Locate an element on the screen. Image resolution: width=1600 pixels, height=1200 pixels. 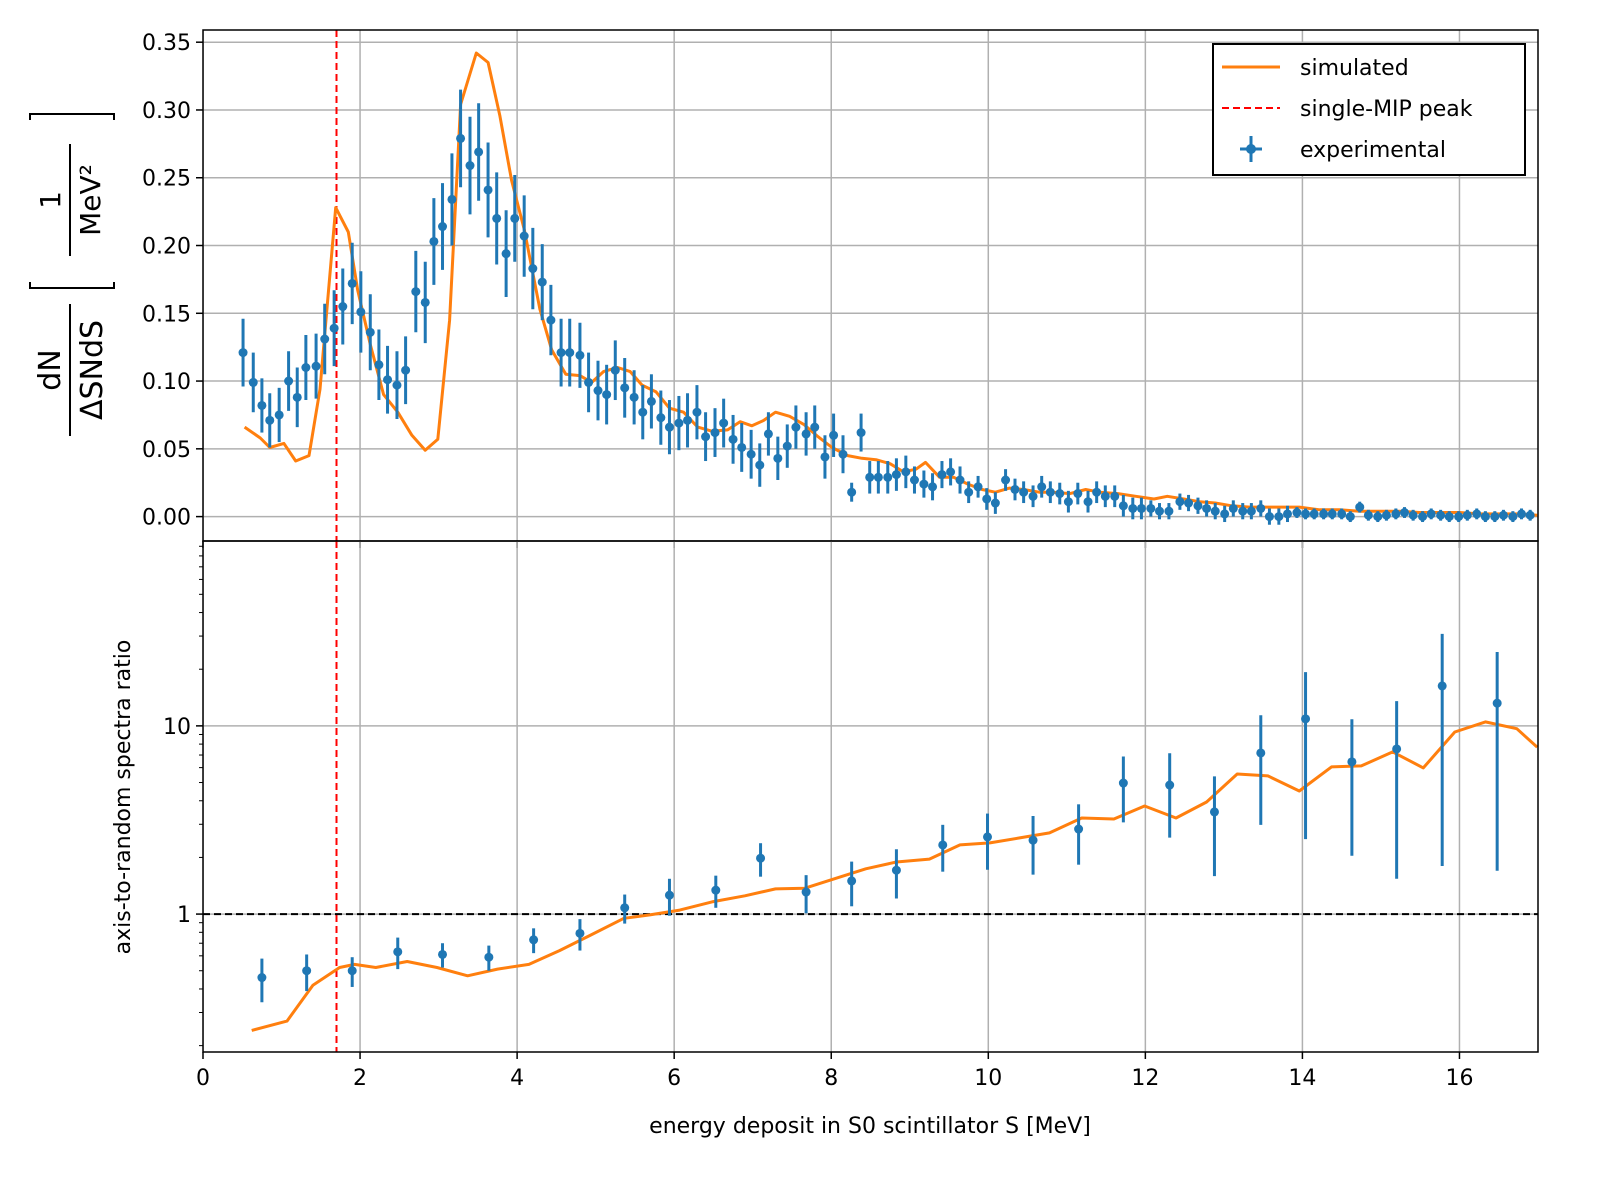
y-tick-label: 0.25 is located at coordinates (166, 179).